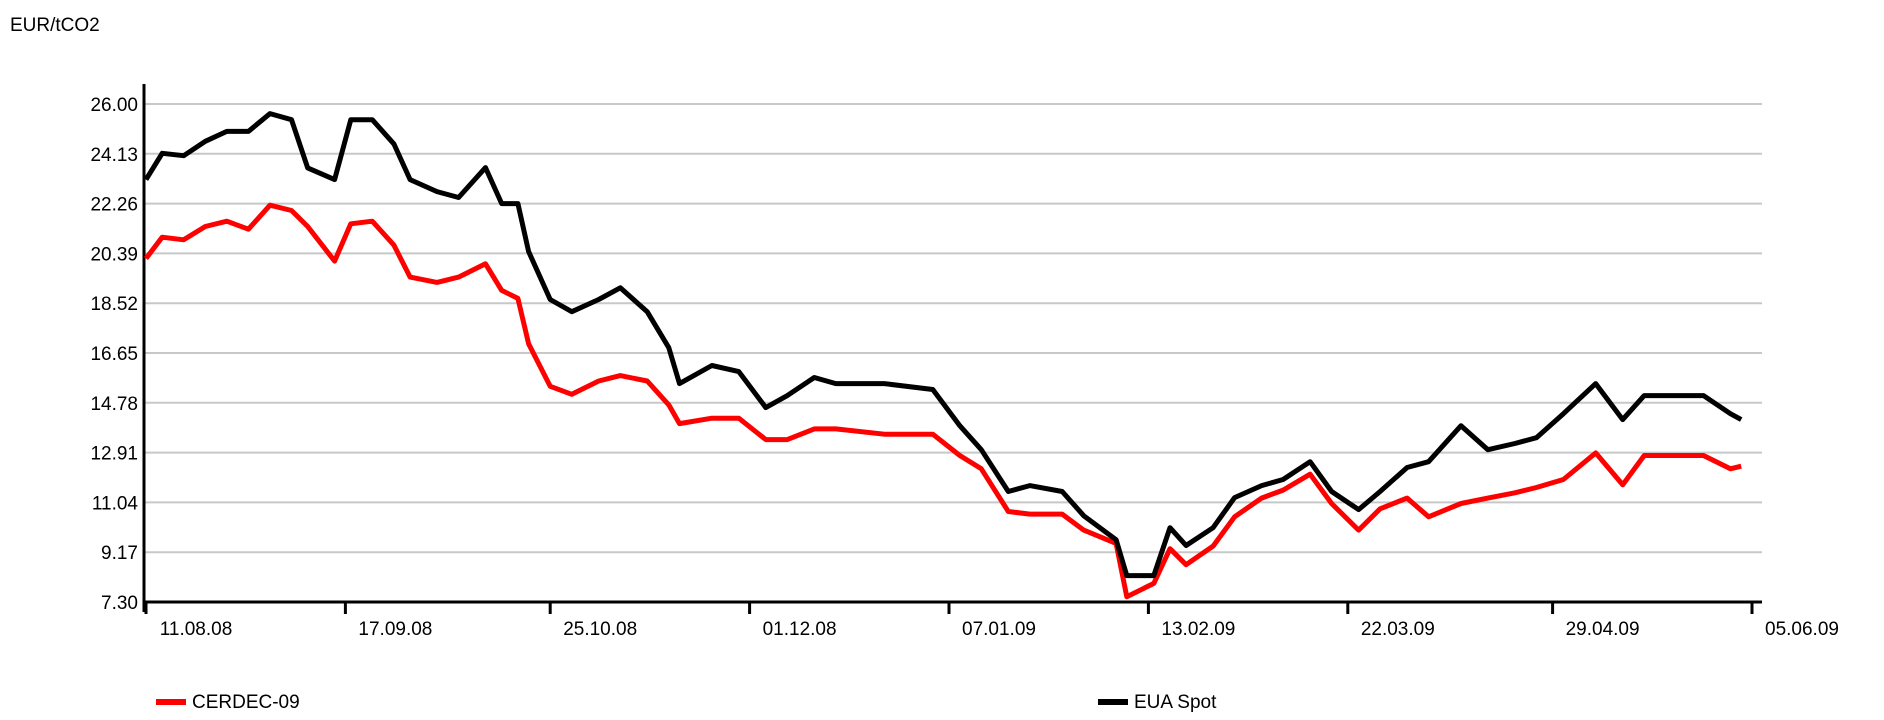 This screenshot has width=1884, height=720. I want to click on x-tick-label: 11.08.08, so click(196, 629).